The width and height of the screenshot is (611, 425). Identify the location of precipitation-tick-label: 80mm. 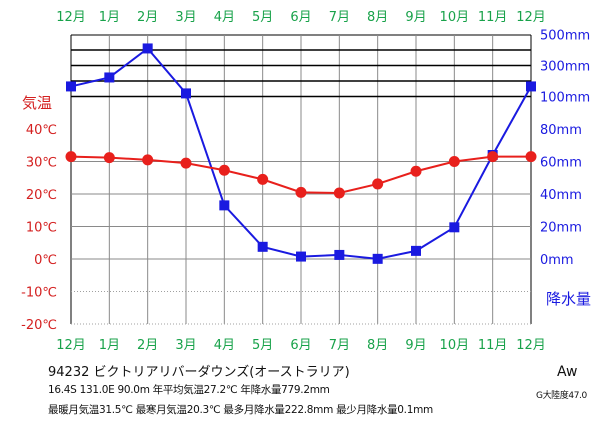
(561, 130).